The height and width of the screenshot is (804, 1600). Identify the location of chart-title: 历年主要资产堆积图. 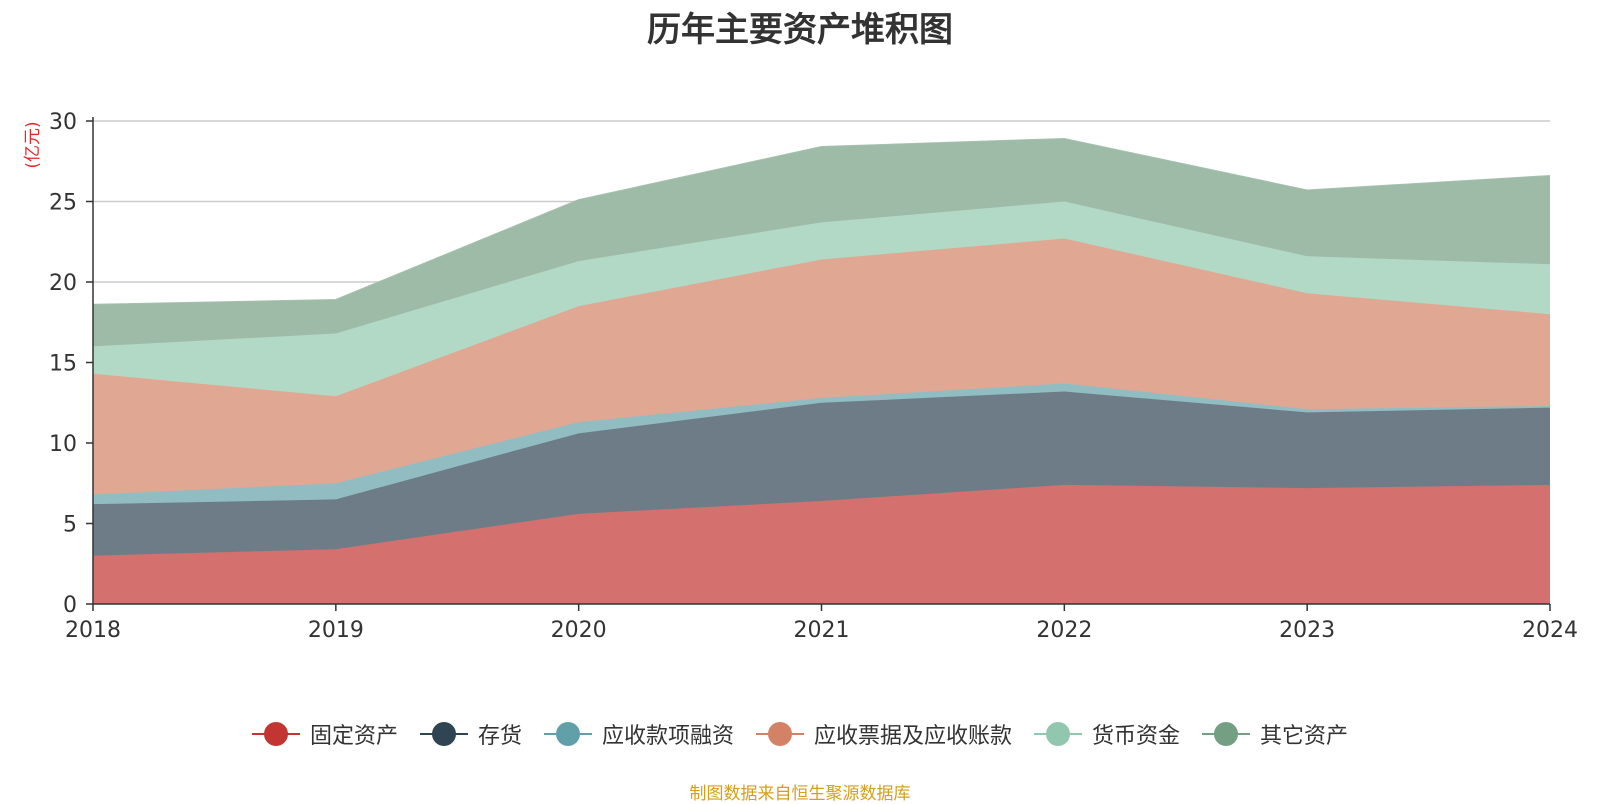
(800, 30).